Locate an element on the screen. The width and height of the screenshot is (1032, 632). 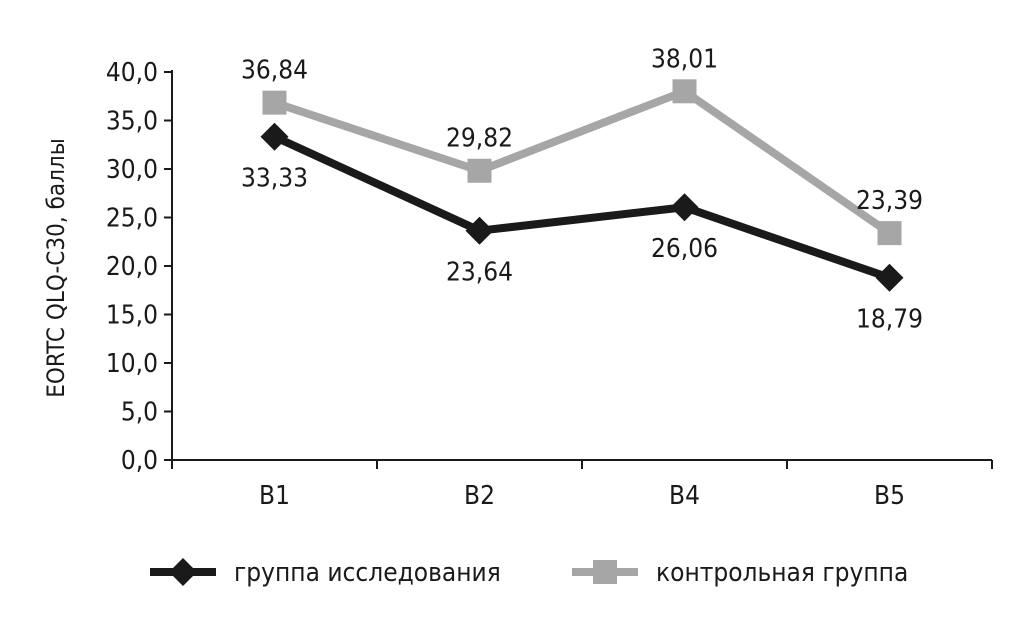
x-tick-label: B4 is located at coordinates (684, 496).